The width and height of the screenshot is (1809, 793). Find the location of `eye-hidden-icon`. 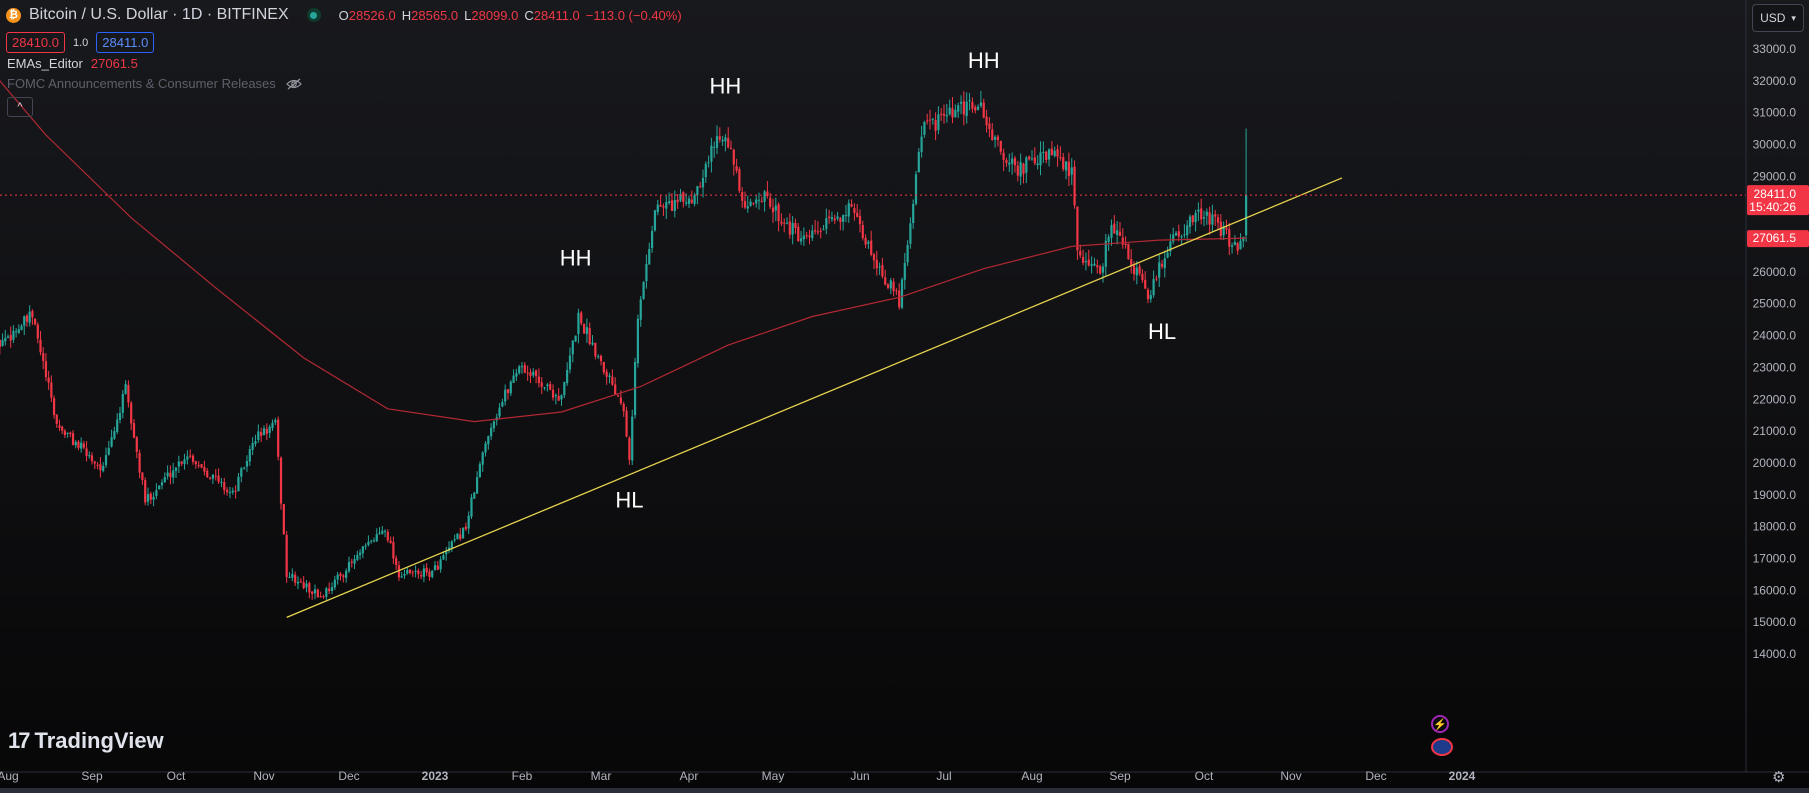

eye-hidden-icon is located at coordinates (293, 84).